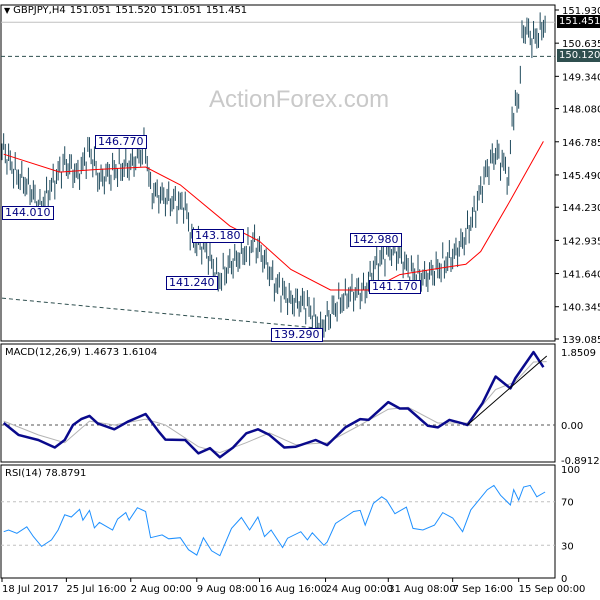 The height and width of the screenshot is (600, 600). What do you see at coordinates (274, 520) in the screenshot?
I see `rsi-line` at bounding box center [274, 520].